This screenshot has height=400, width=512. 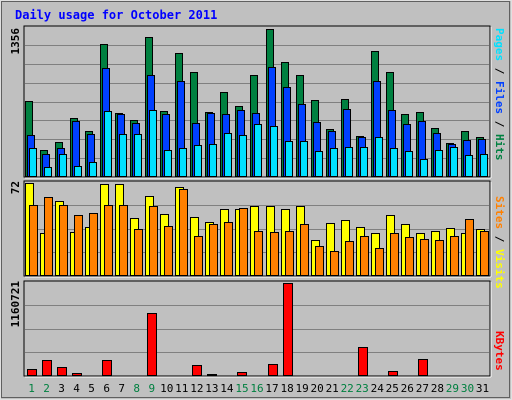 What do you see at coordinates (499, 212) in the screenshot?
I see `legend-sites: Sites` at bounding box center [499, 212].